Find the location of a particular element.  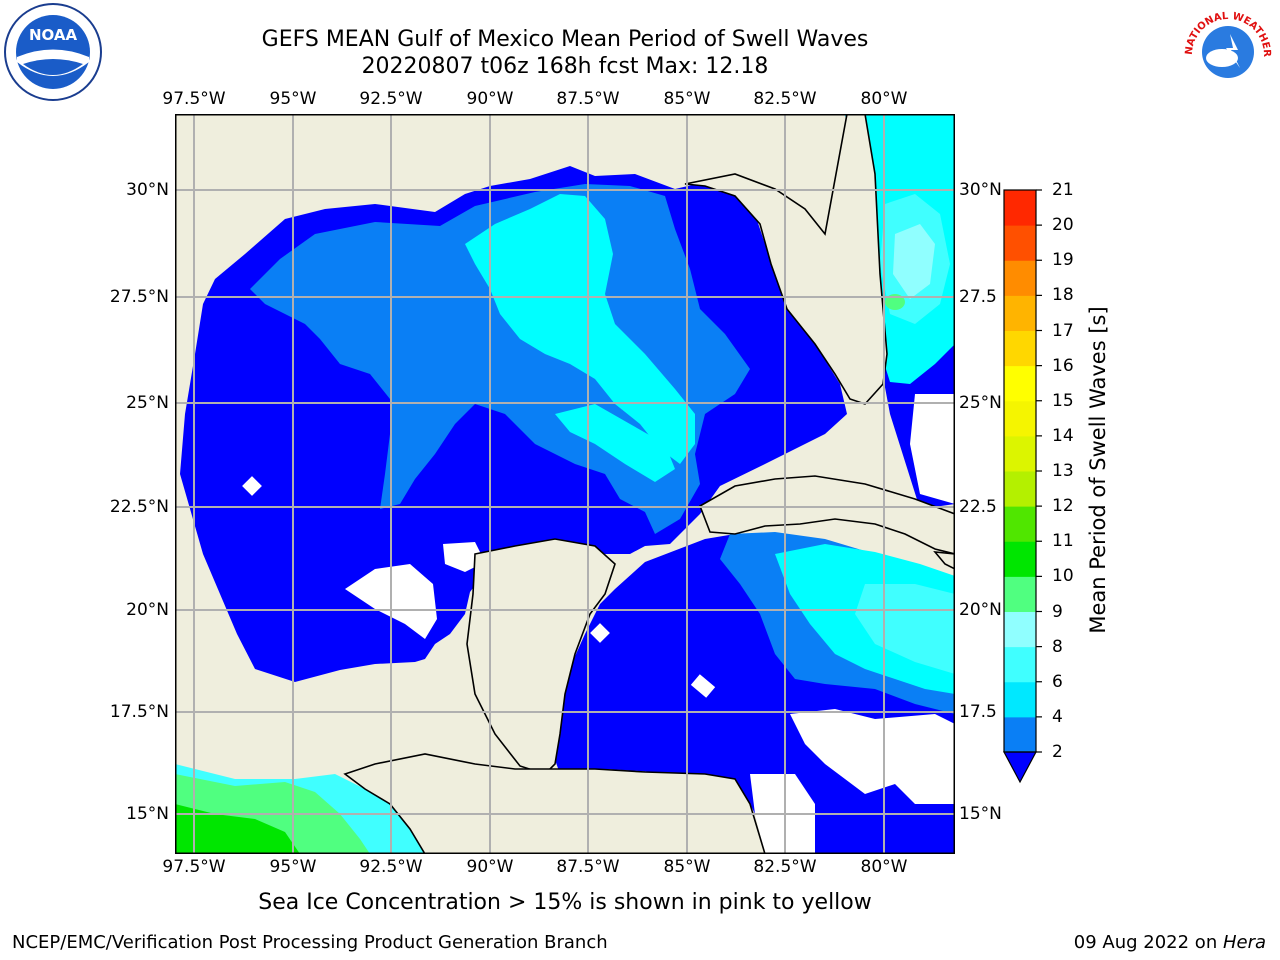

lon-label-top: 82.5°W is located at coordinates (785, 99).